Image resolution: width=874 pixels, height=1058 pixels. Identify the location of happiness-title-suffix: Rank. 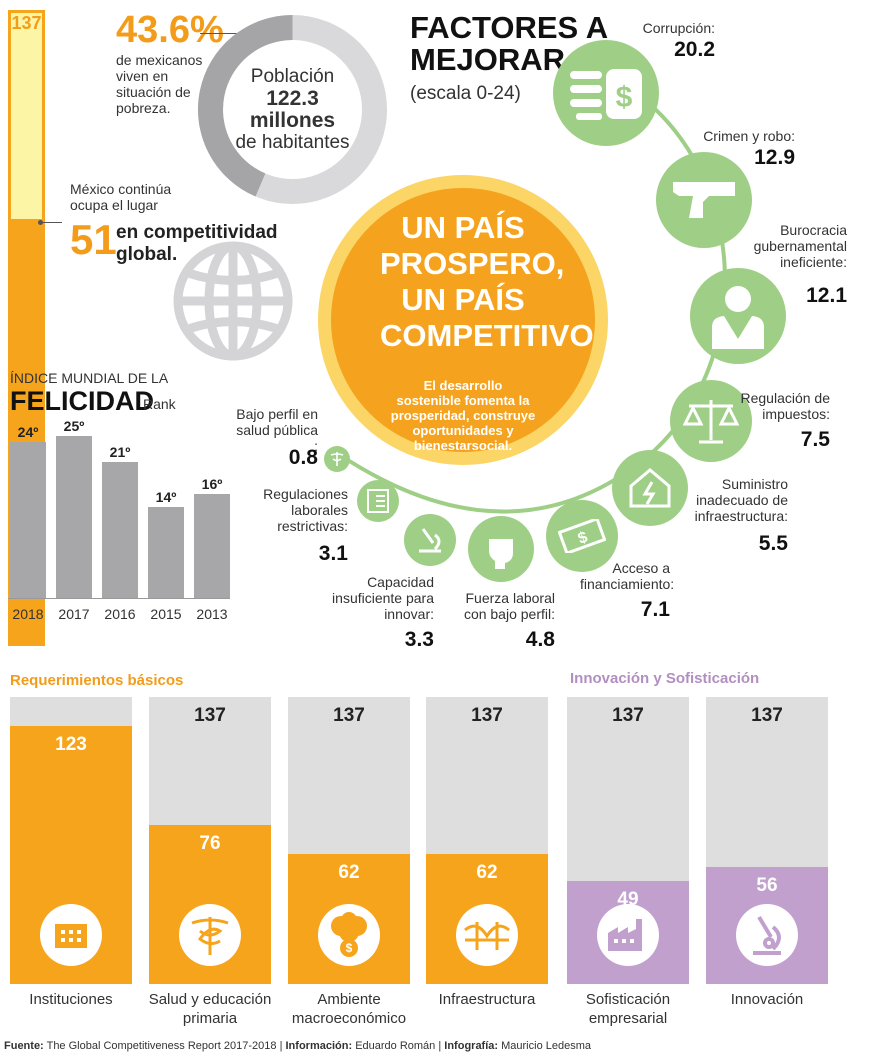
(159, 404).